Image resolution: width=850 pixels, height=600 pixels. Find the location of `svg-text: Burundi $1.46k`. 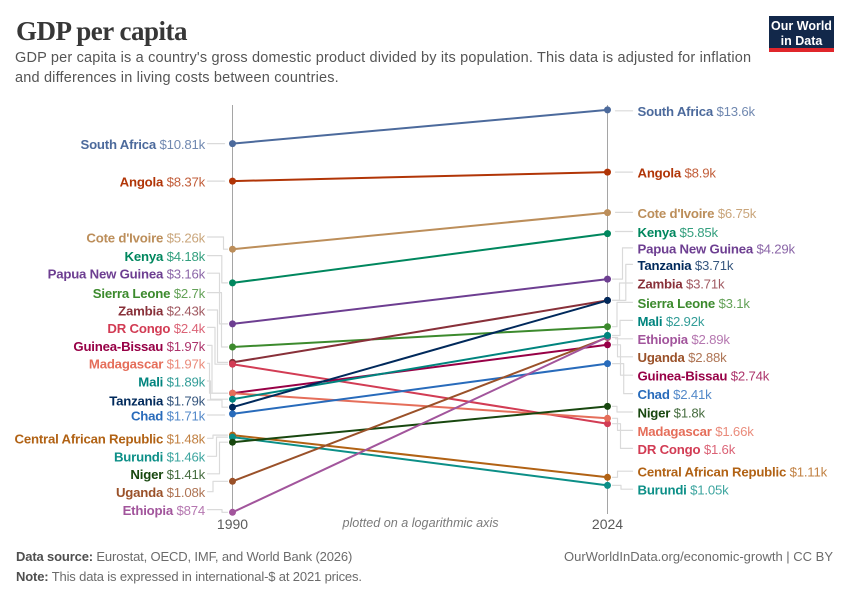

svg-text: Burundi $1.46k is located at coordinates (160, 457).